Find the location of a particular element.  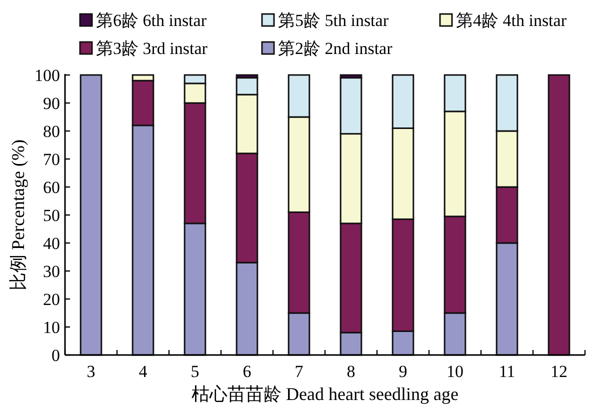

legend-label: 第6龄 6th instar is located at coordinates (151, 20).